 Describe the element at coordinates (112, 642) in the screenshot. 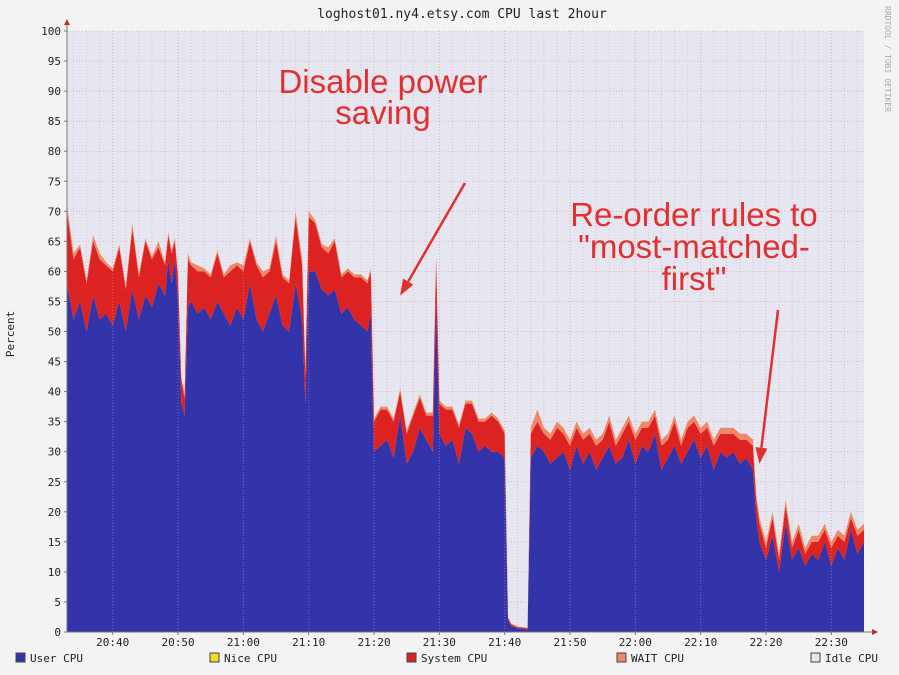

I see `x-tick-label-0: 20:40` at that location.